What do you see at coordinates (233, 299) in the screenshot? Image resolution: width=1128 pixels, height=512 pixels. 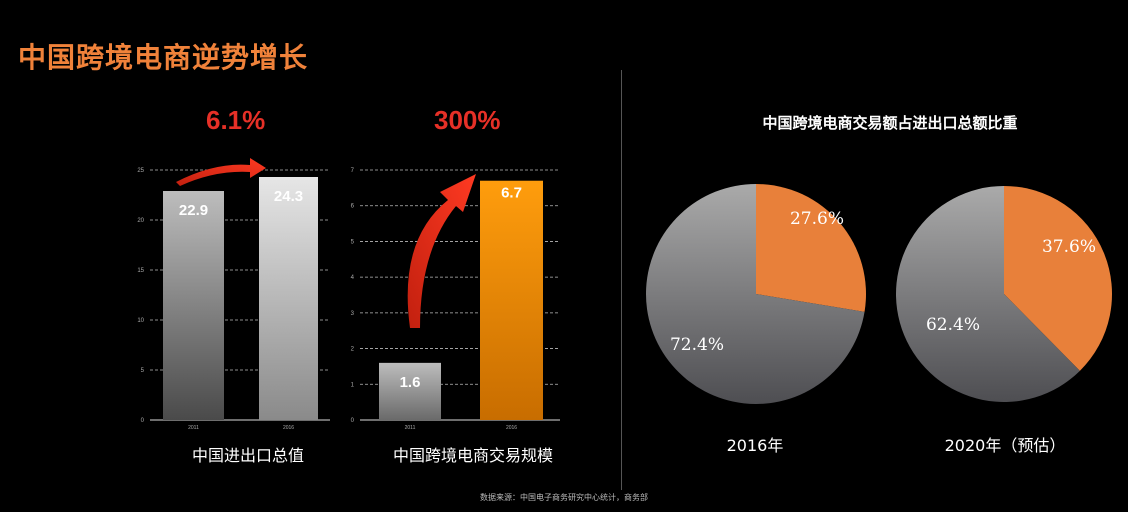 I see `chart-import-export: 0 5 10 15 20 25 22.9 2011 24.3 2016` at bounding box center [233, 299].